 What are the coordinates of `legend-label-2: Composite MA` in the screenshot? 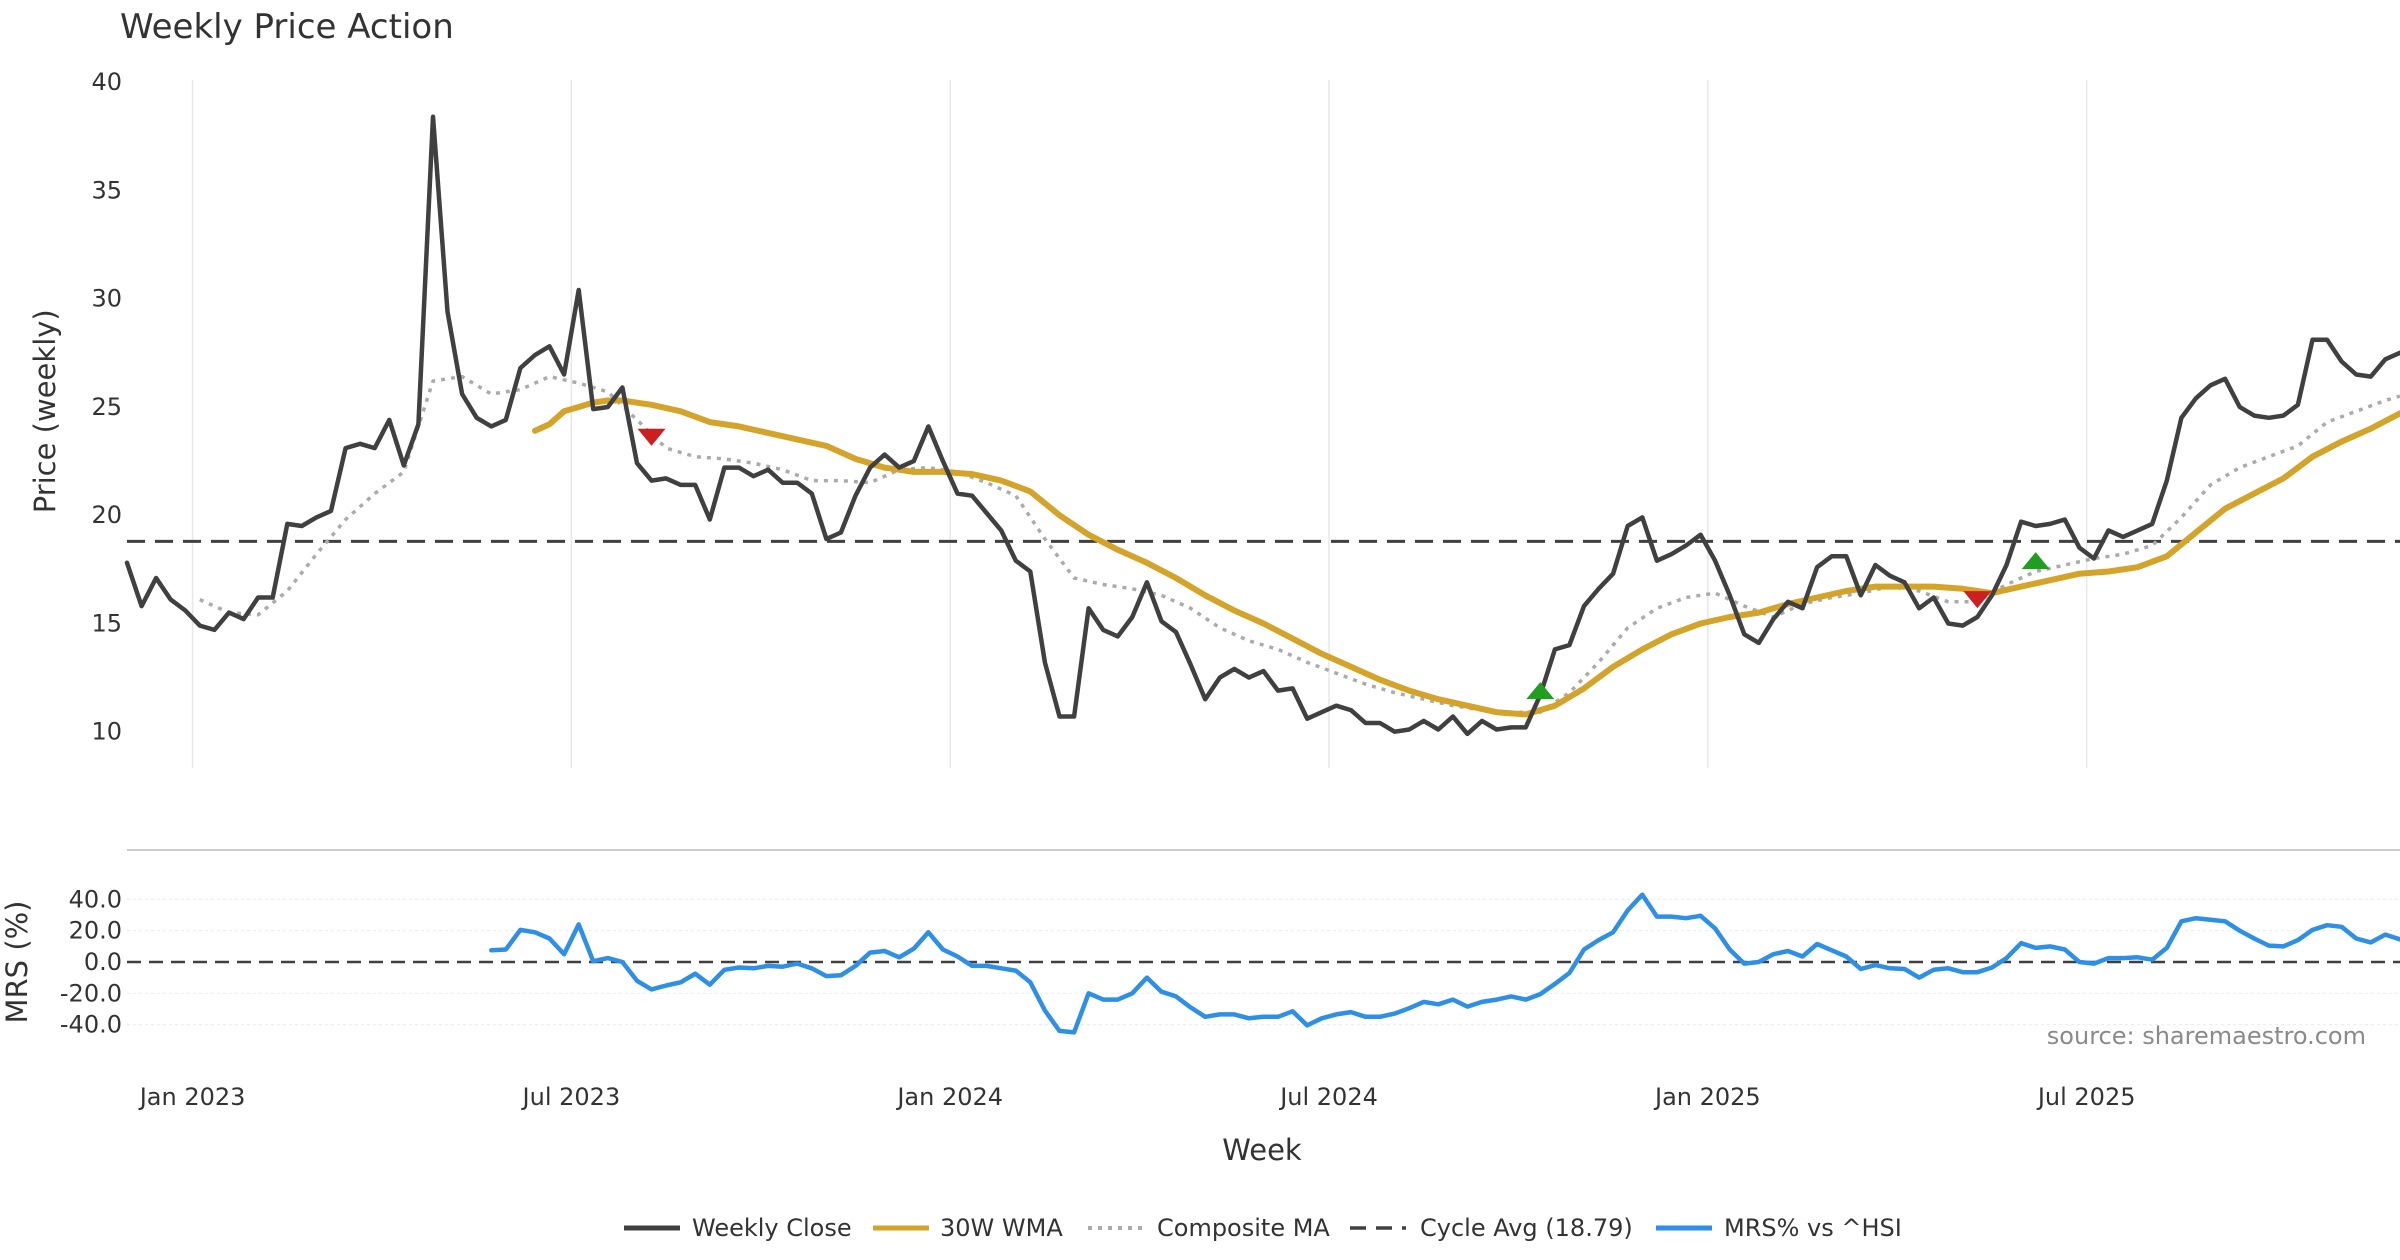 It's located at (1243, 1228).